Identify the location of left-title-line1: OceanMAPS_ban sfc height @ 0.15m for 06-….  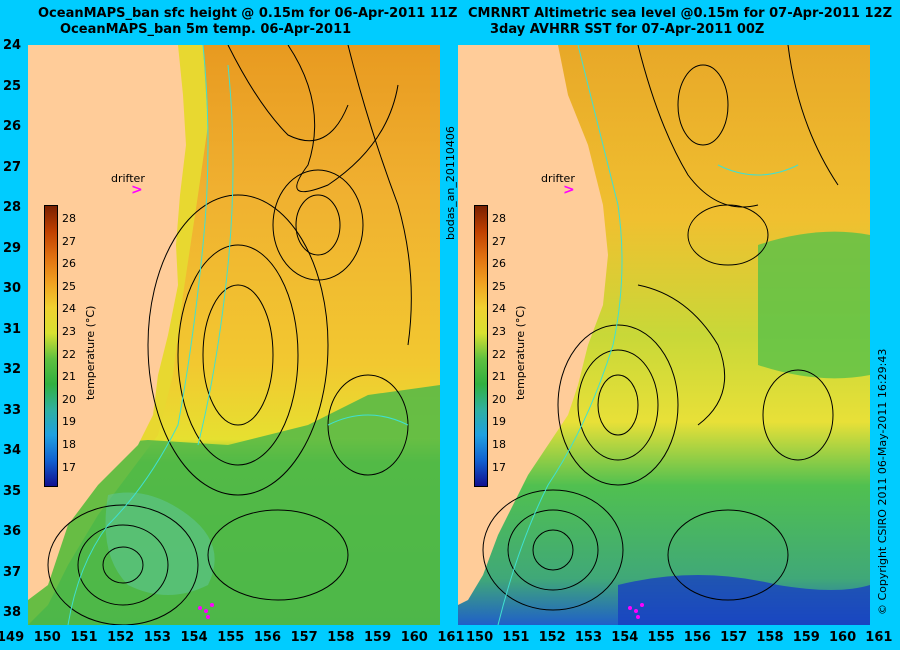
(248, 13).